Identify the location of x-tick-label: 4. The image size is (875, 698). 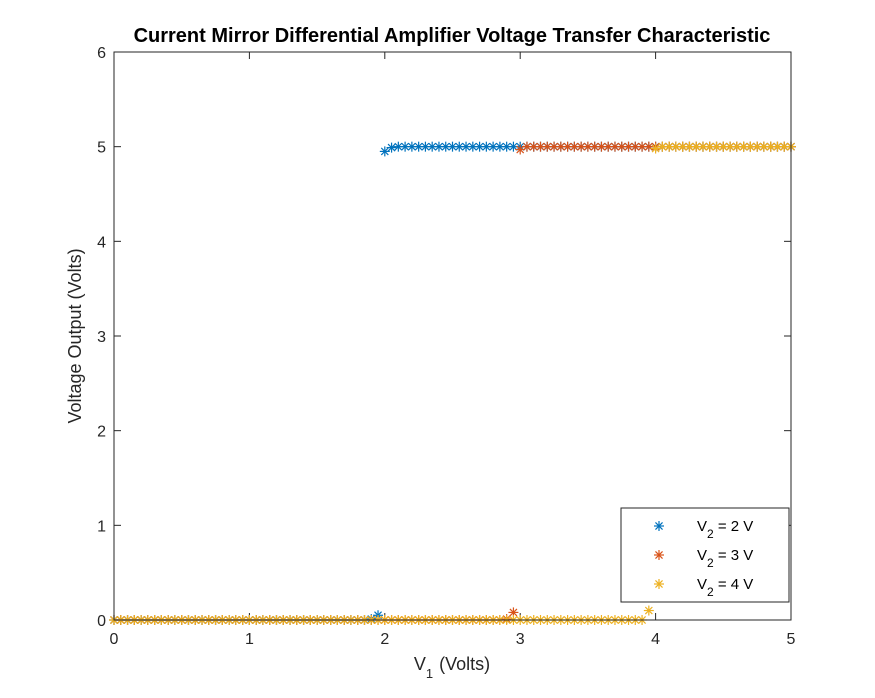
(655, 639).